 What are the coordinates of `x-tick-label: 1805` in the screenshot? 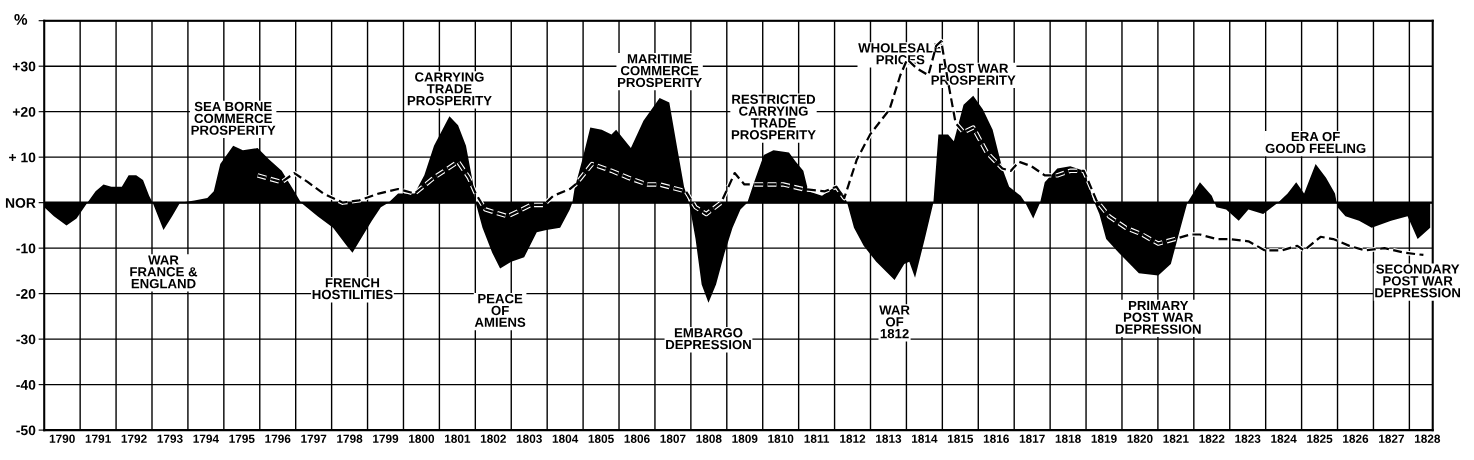 It's located at (601, 438).